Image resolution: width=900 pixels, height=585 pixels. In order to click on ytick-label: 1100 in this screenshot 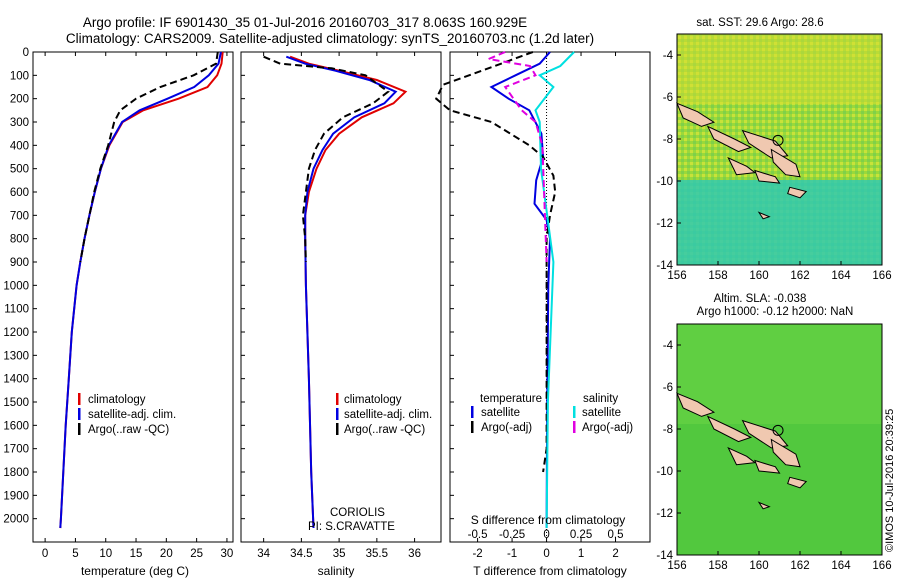, I will do `click(16, 310)`.